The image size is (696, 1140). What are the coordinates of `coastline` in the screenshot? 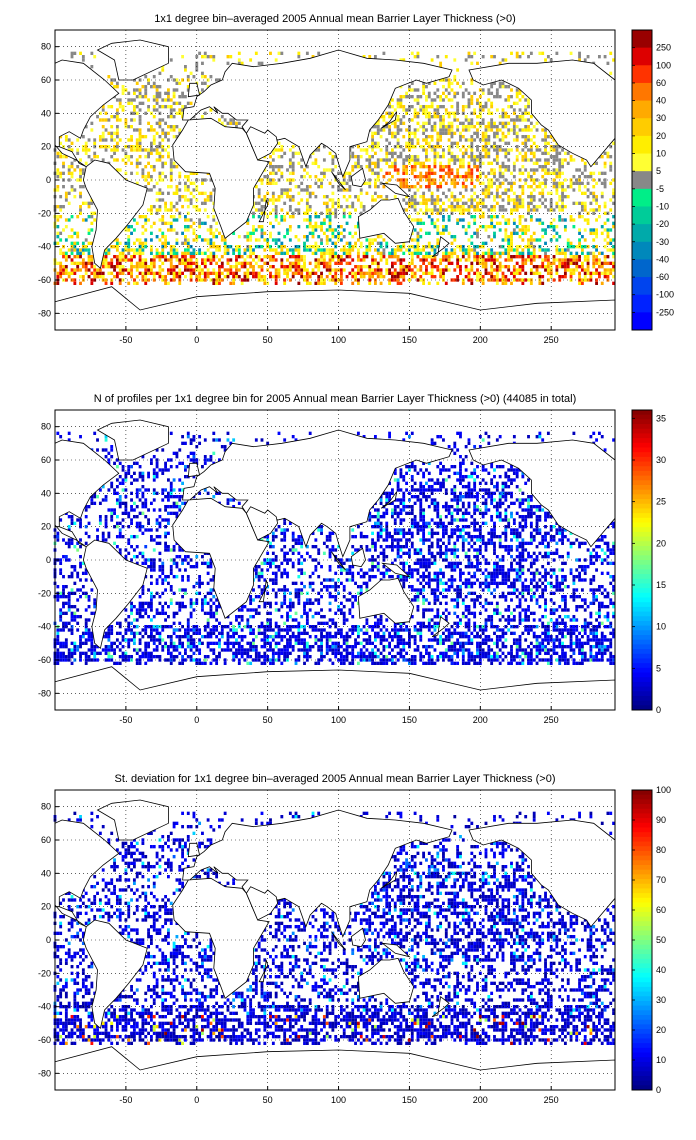 It's located at (338, 181).